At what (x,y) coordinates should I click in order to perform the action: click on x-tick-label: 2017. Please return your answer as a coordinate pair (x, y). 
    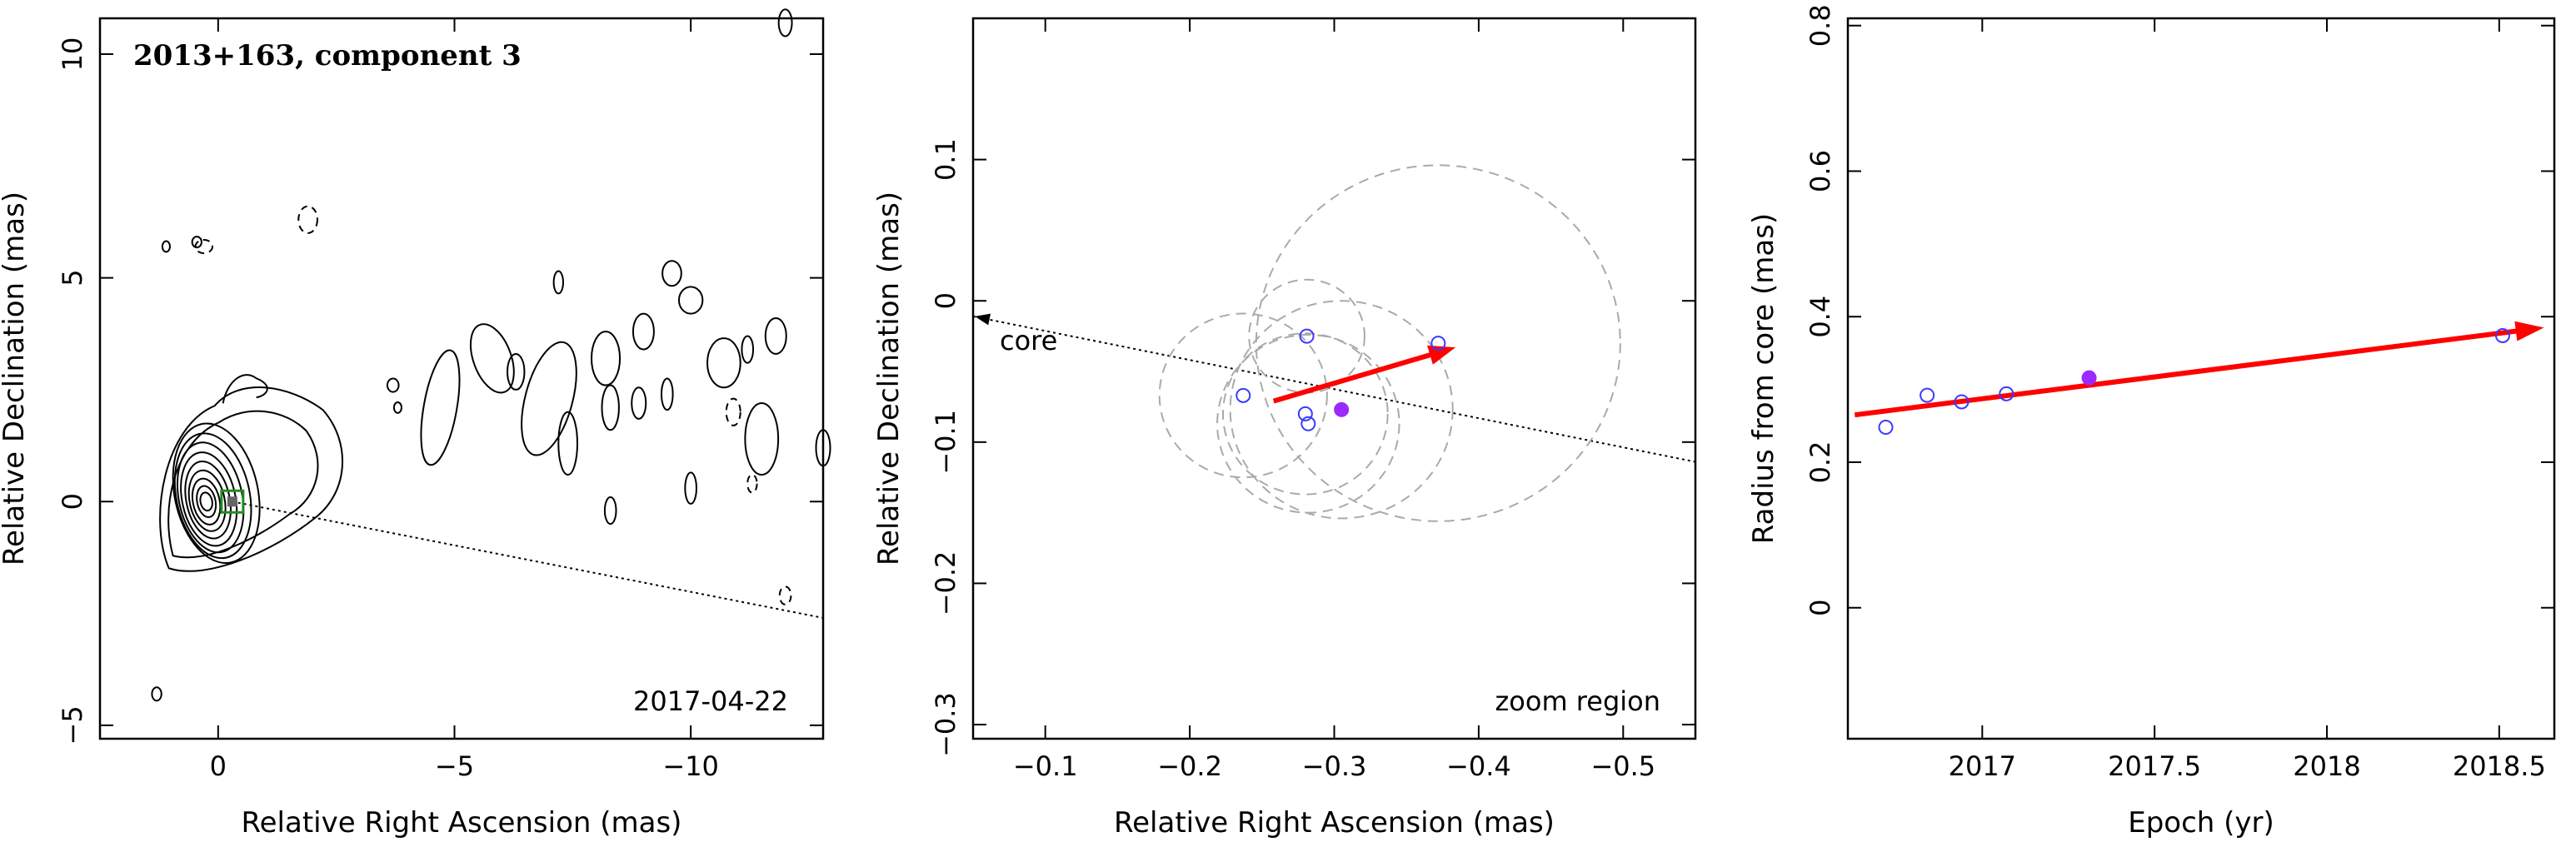
    Looking at the image, I should click on (1982, 766).